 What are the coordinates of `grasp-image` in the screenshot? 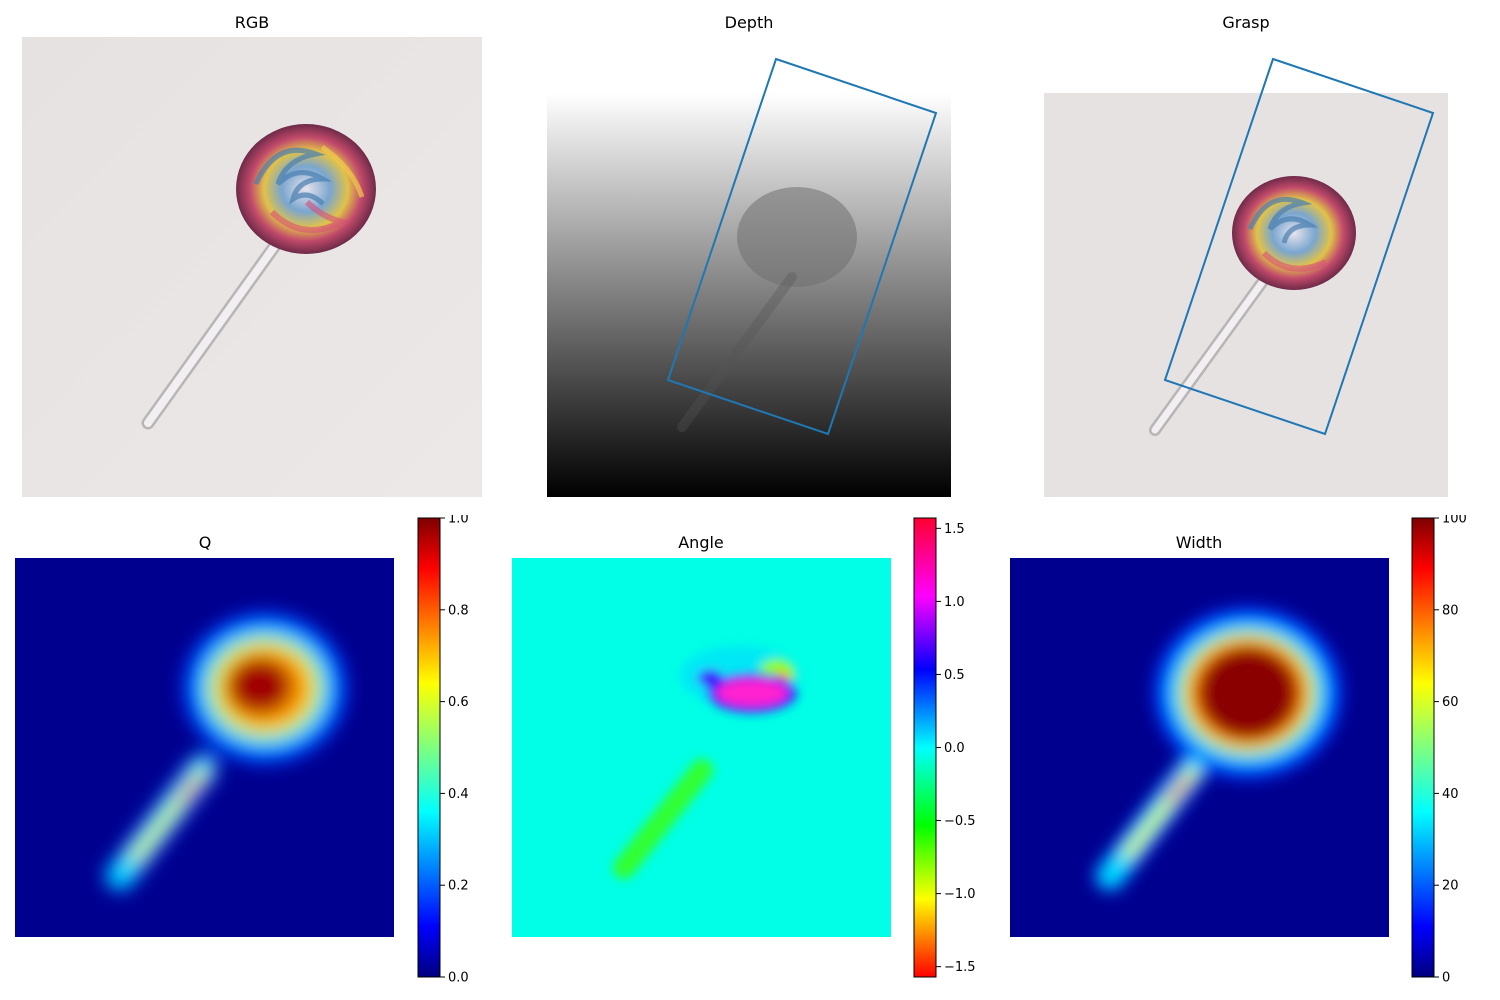 It's located at (1246, 277).